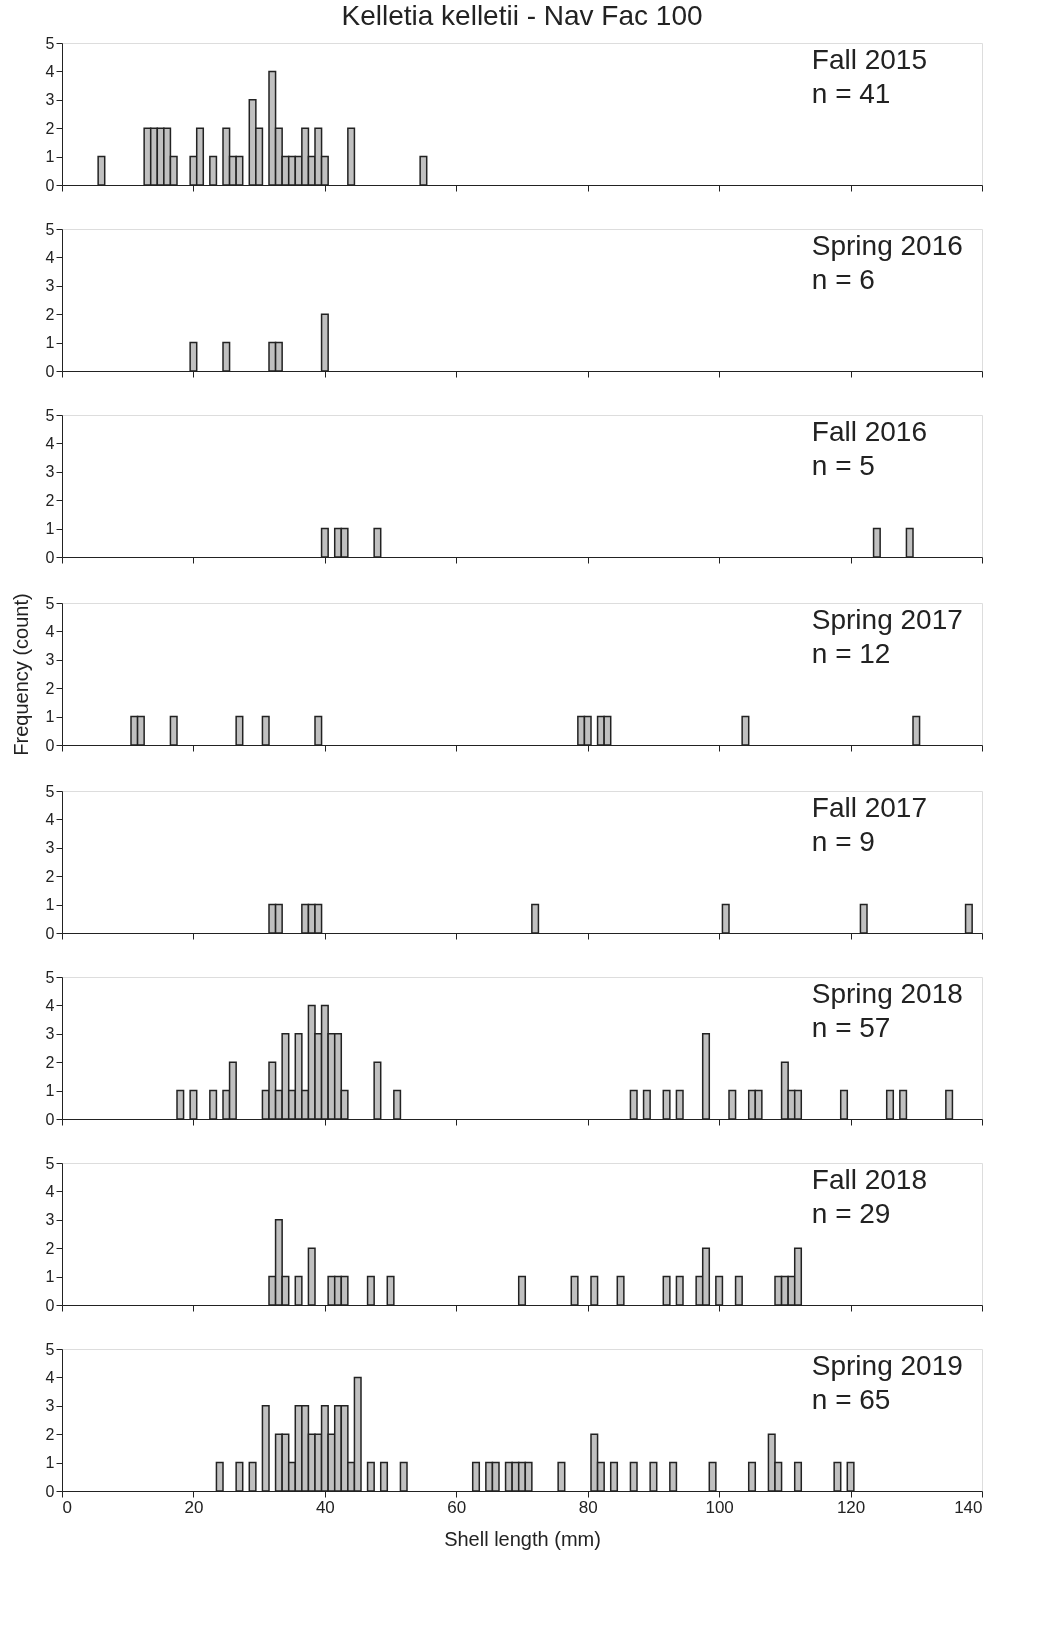 This screenshot has height=1635, width=1039. I want to click on annotation: n = 65, so click(851, 1399).